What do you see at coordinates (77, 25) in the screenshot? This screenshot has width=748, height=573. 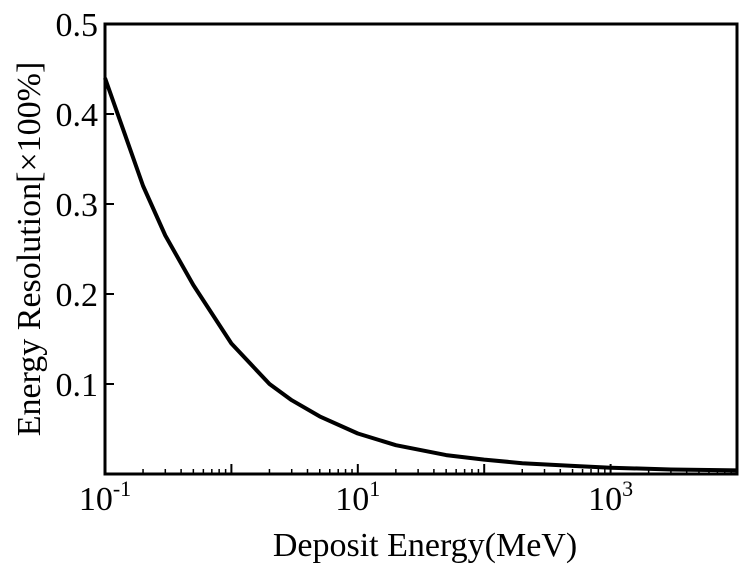 I see `y-tick-label: 0.5` at bounding box center [77, 25].